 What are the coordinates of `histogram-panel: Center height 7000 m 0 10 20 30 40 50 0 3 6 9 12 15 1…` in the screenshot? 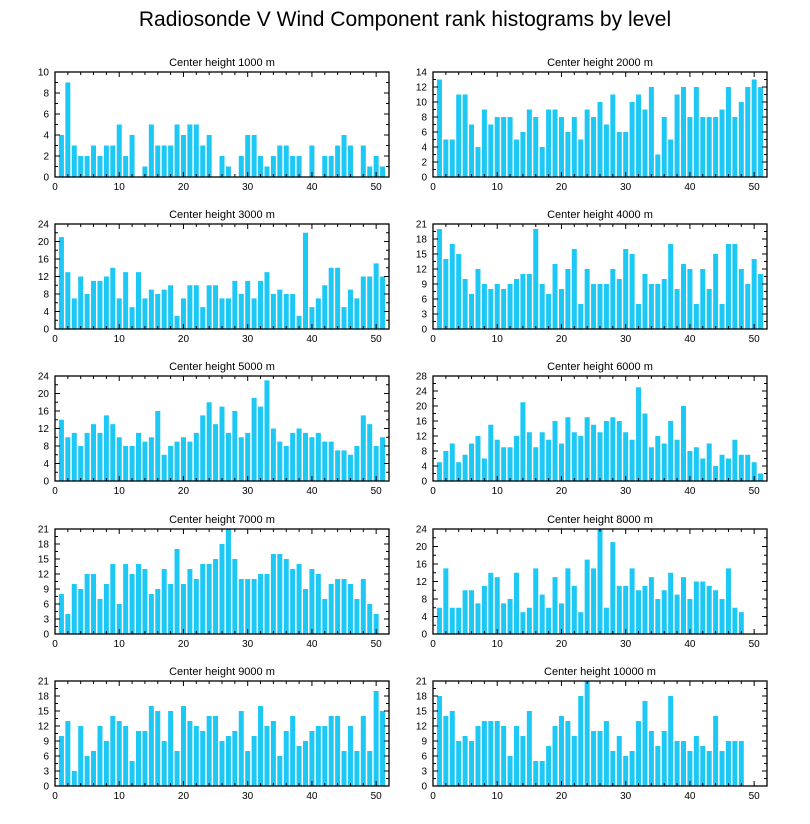 It's located at (214, 582).